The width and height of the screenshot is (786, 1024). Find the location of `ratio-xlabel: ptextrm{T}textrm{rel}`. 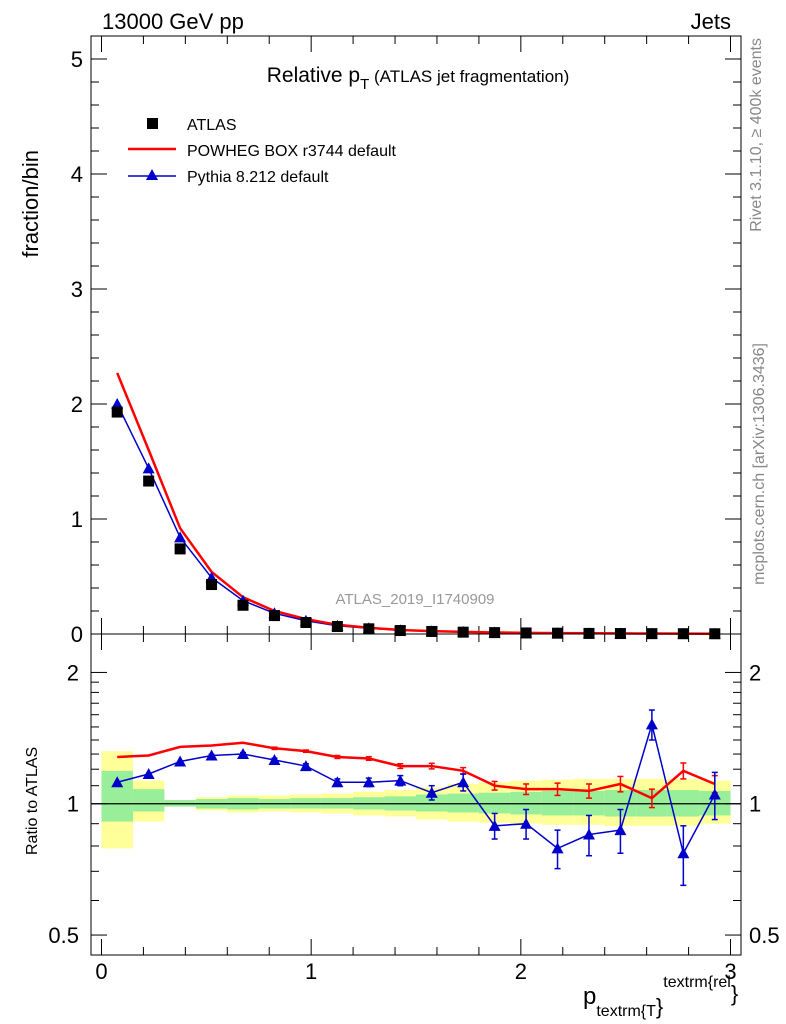

ratio-xlabel: ptextrm{T}textrm{rel} is located at coordinates (660, 997).